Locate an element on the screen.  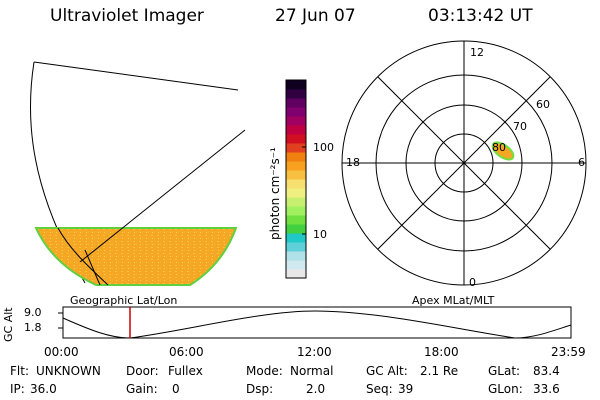
info-seq-value: 39 is located at coordinates (406, 389).